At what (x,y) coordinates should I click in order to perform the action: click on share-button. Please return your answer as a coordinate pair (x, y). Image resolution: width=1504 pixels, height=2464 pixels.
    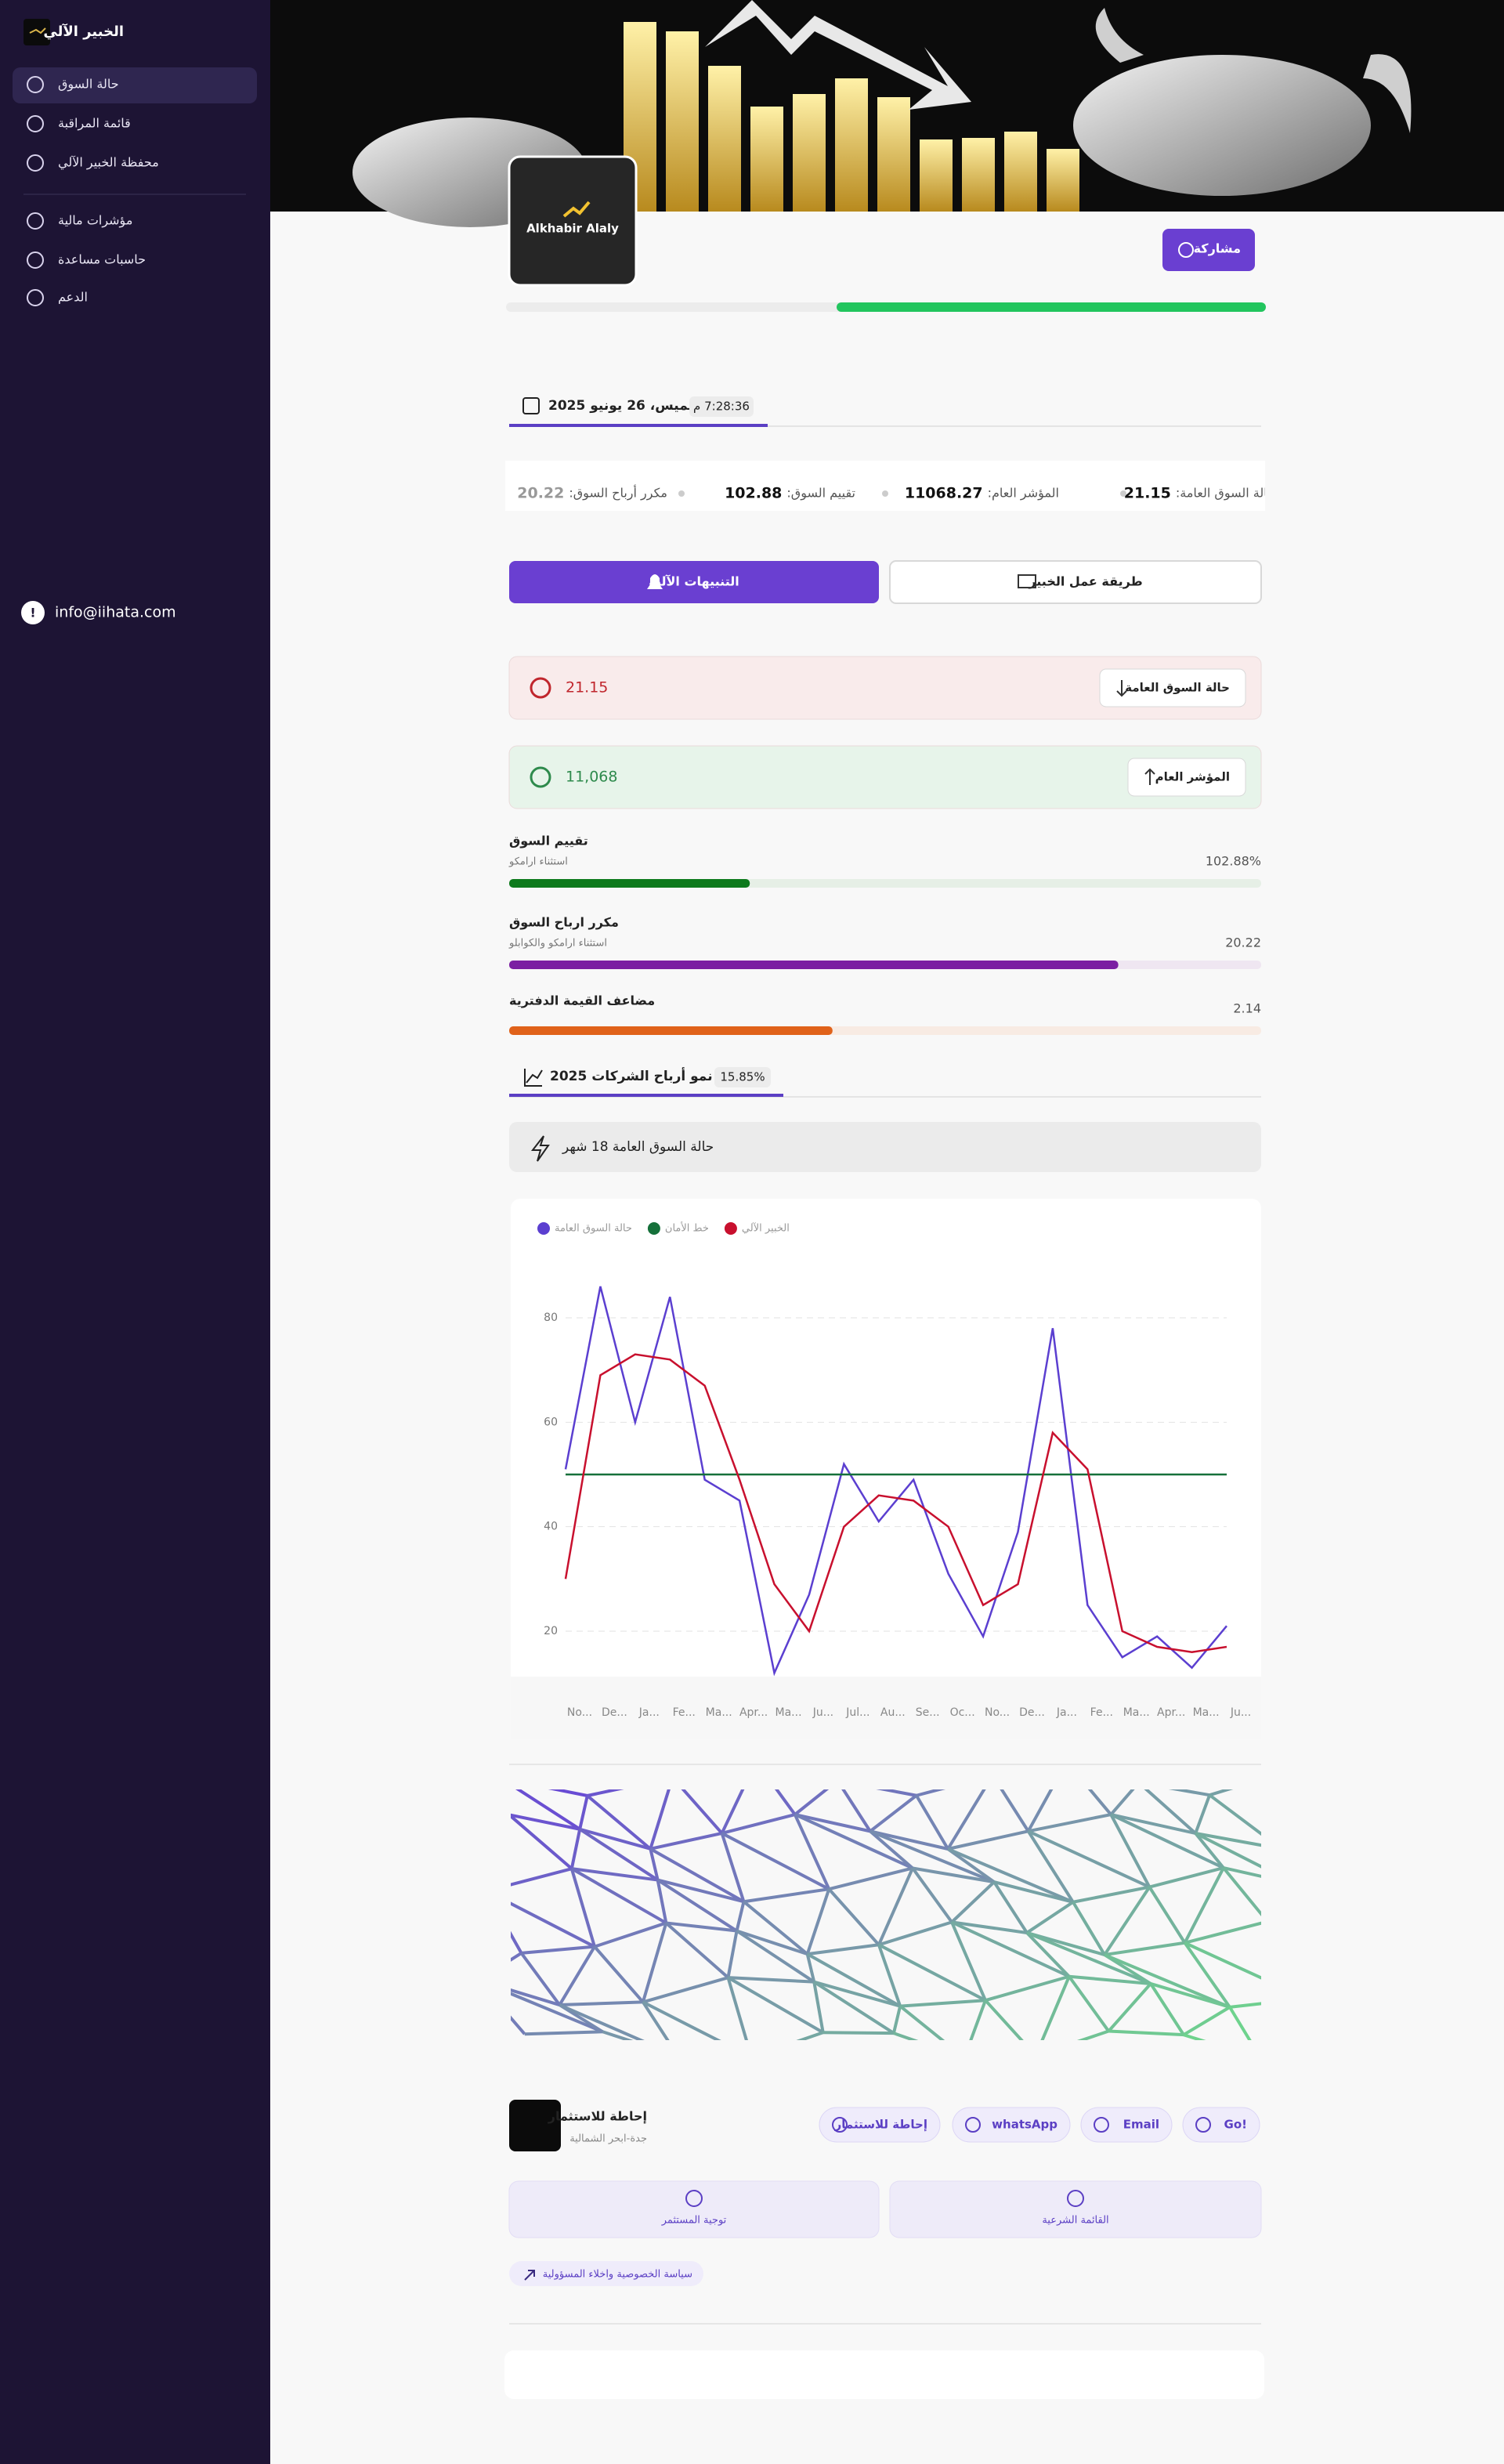
    Looking at the image, I should click on (1208, 250).